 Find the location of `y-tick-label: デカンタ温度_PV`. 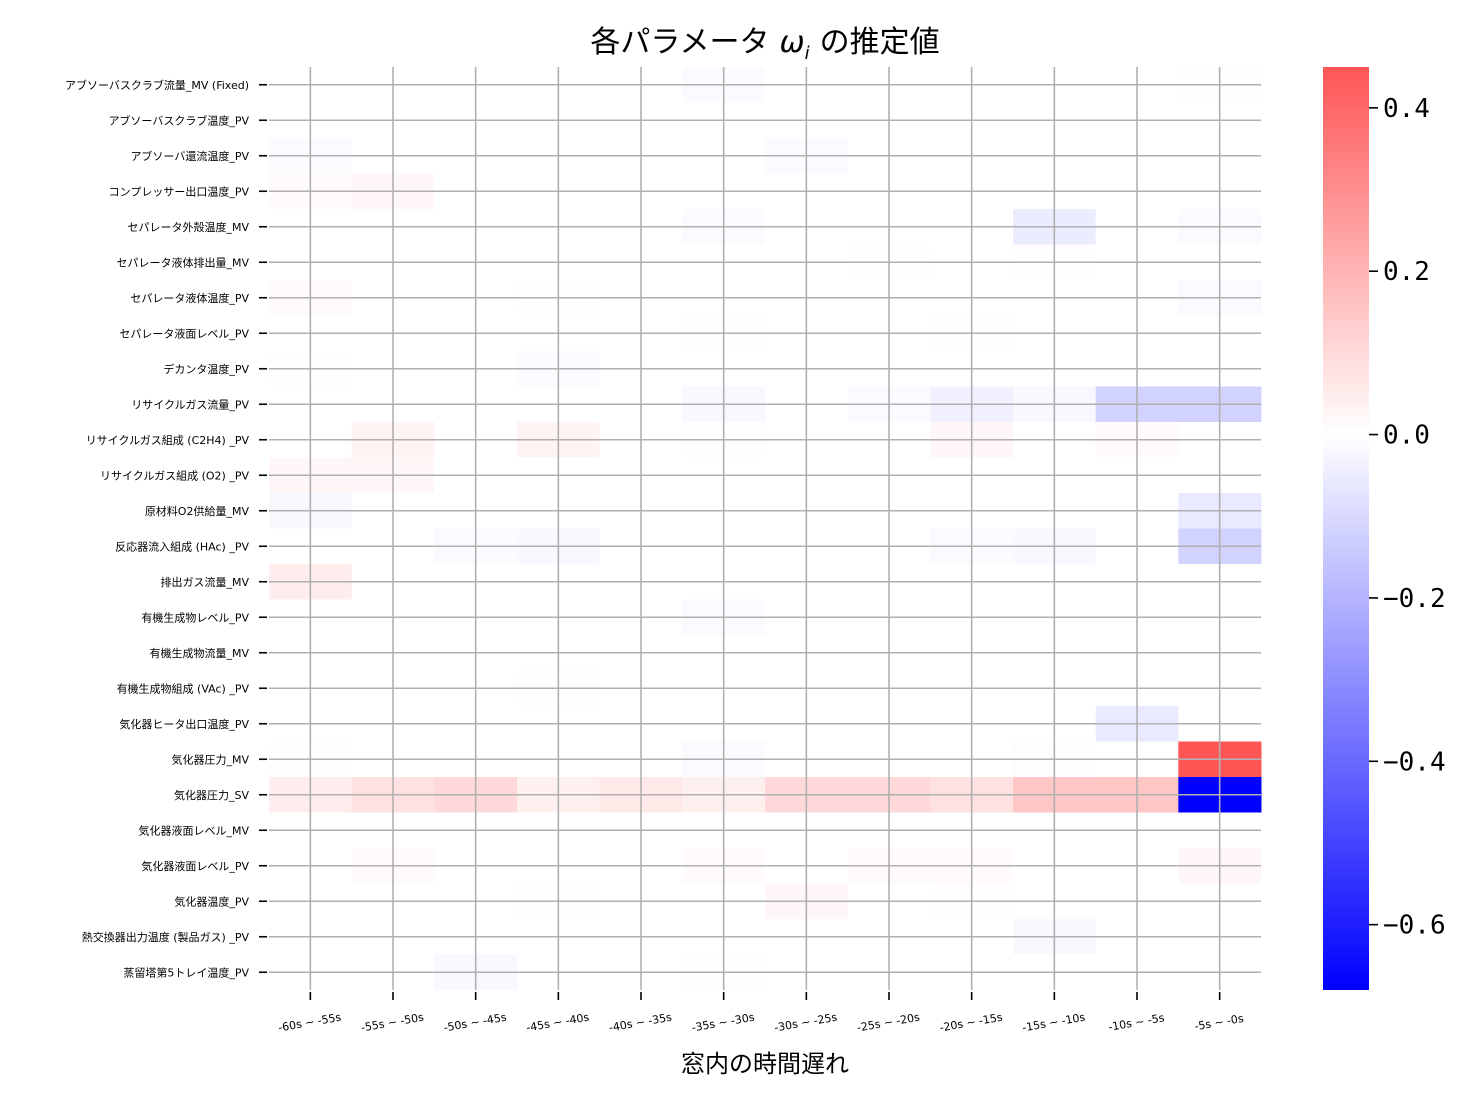

y-tick-label: デカンタ温度_PV is located at coordinates (206, 369).